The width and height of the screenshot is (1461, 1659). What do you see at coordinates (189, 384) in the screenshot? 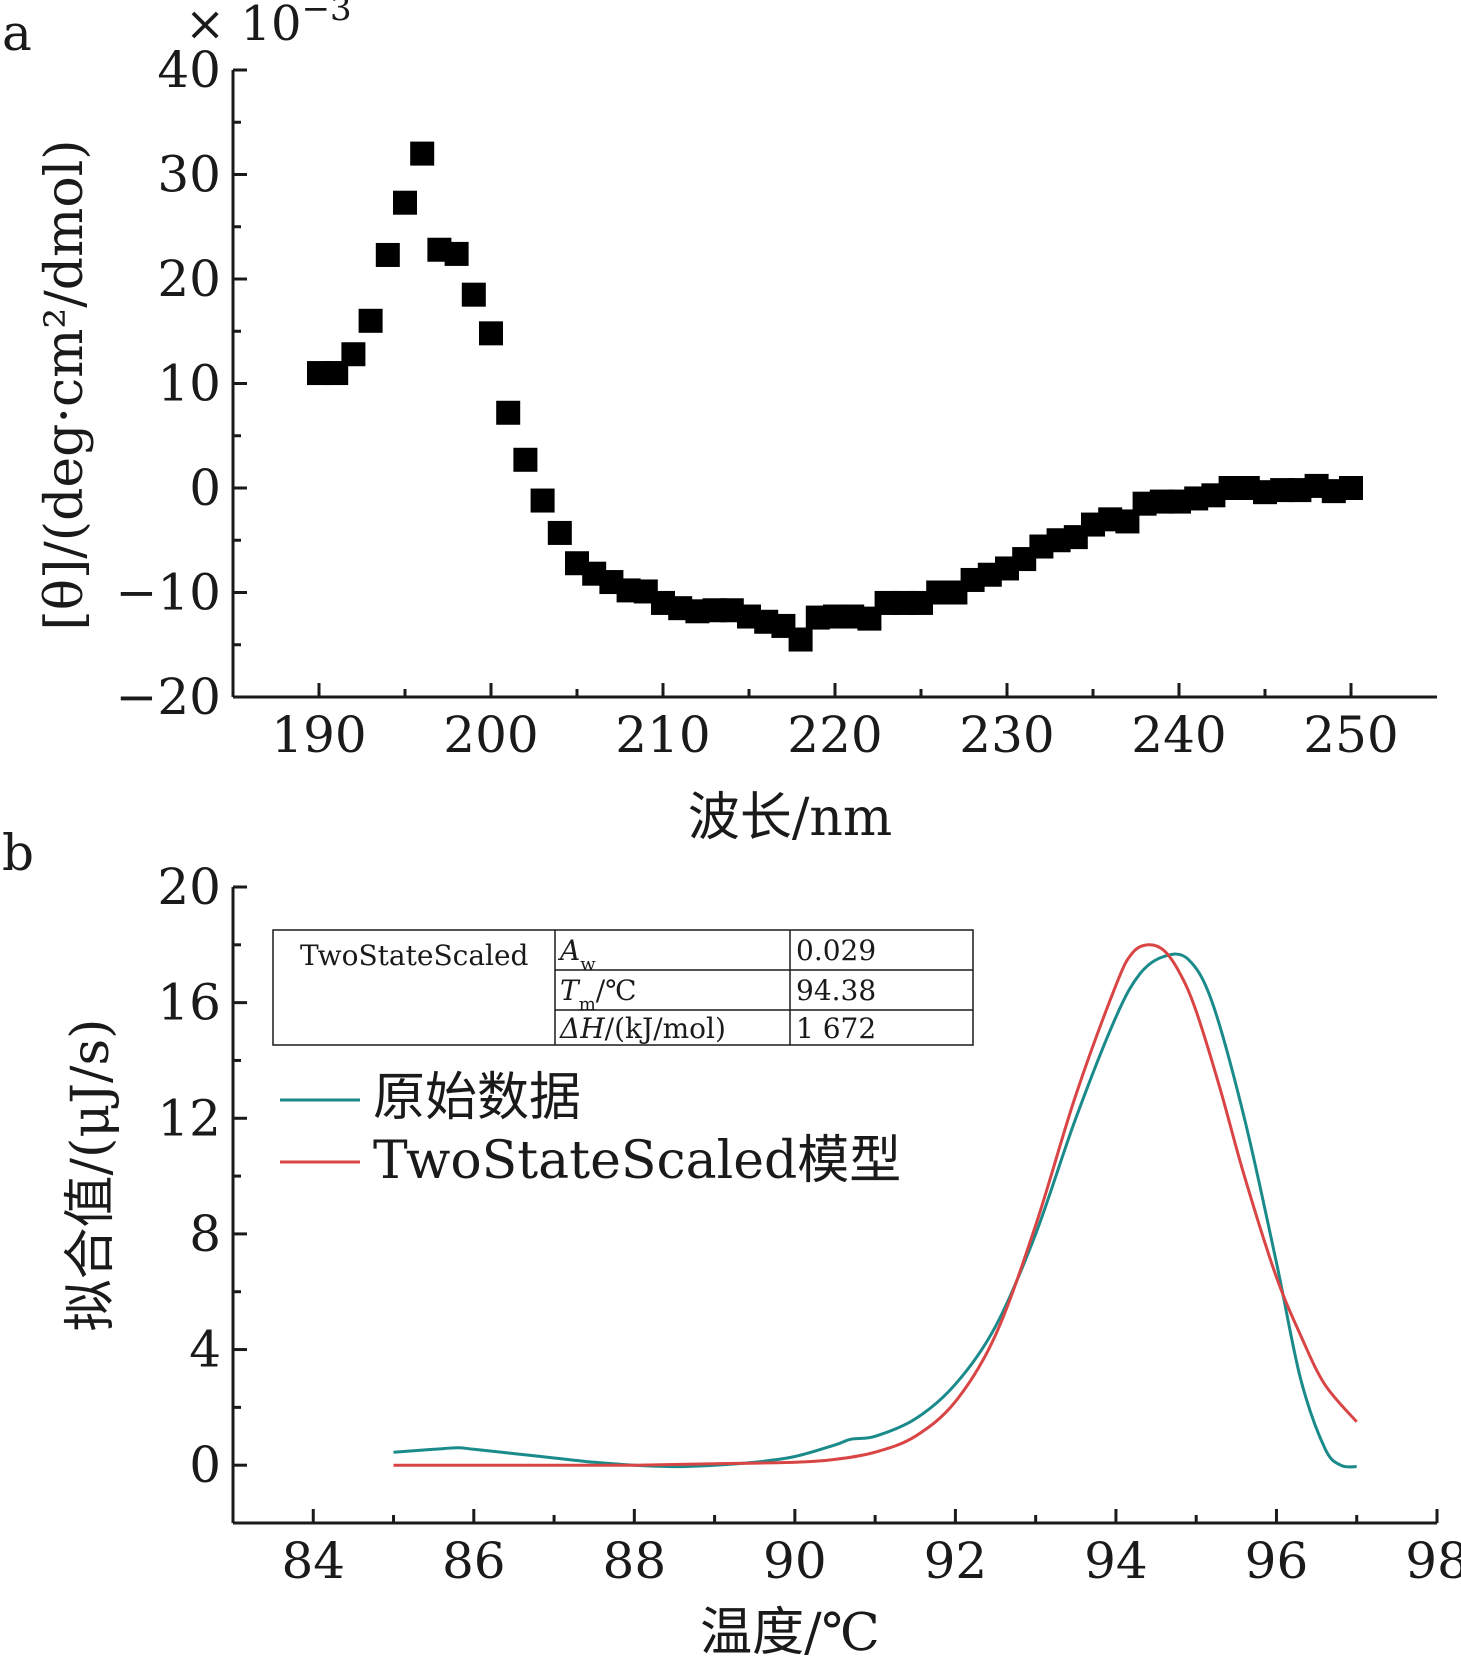
I see `panel-a-y-tick-label: 10` at bounding box center [189, 384].